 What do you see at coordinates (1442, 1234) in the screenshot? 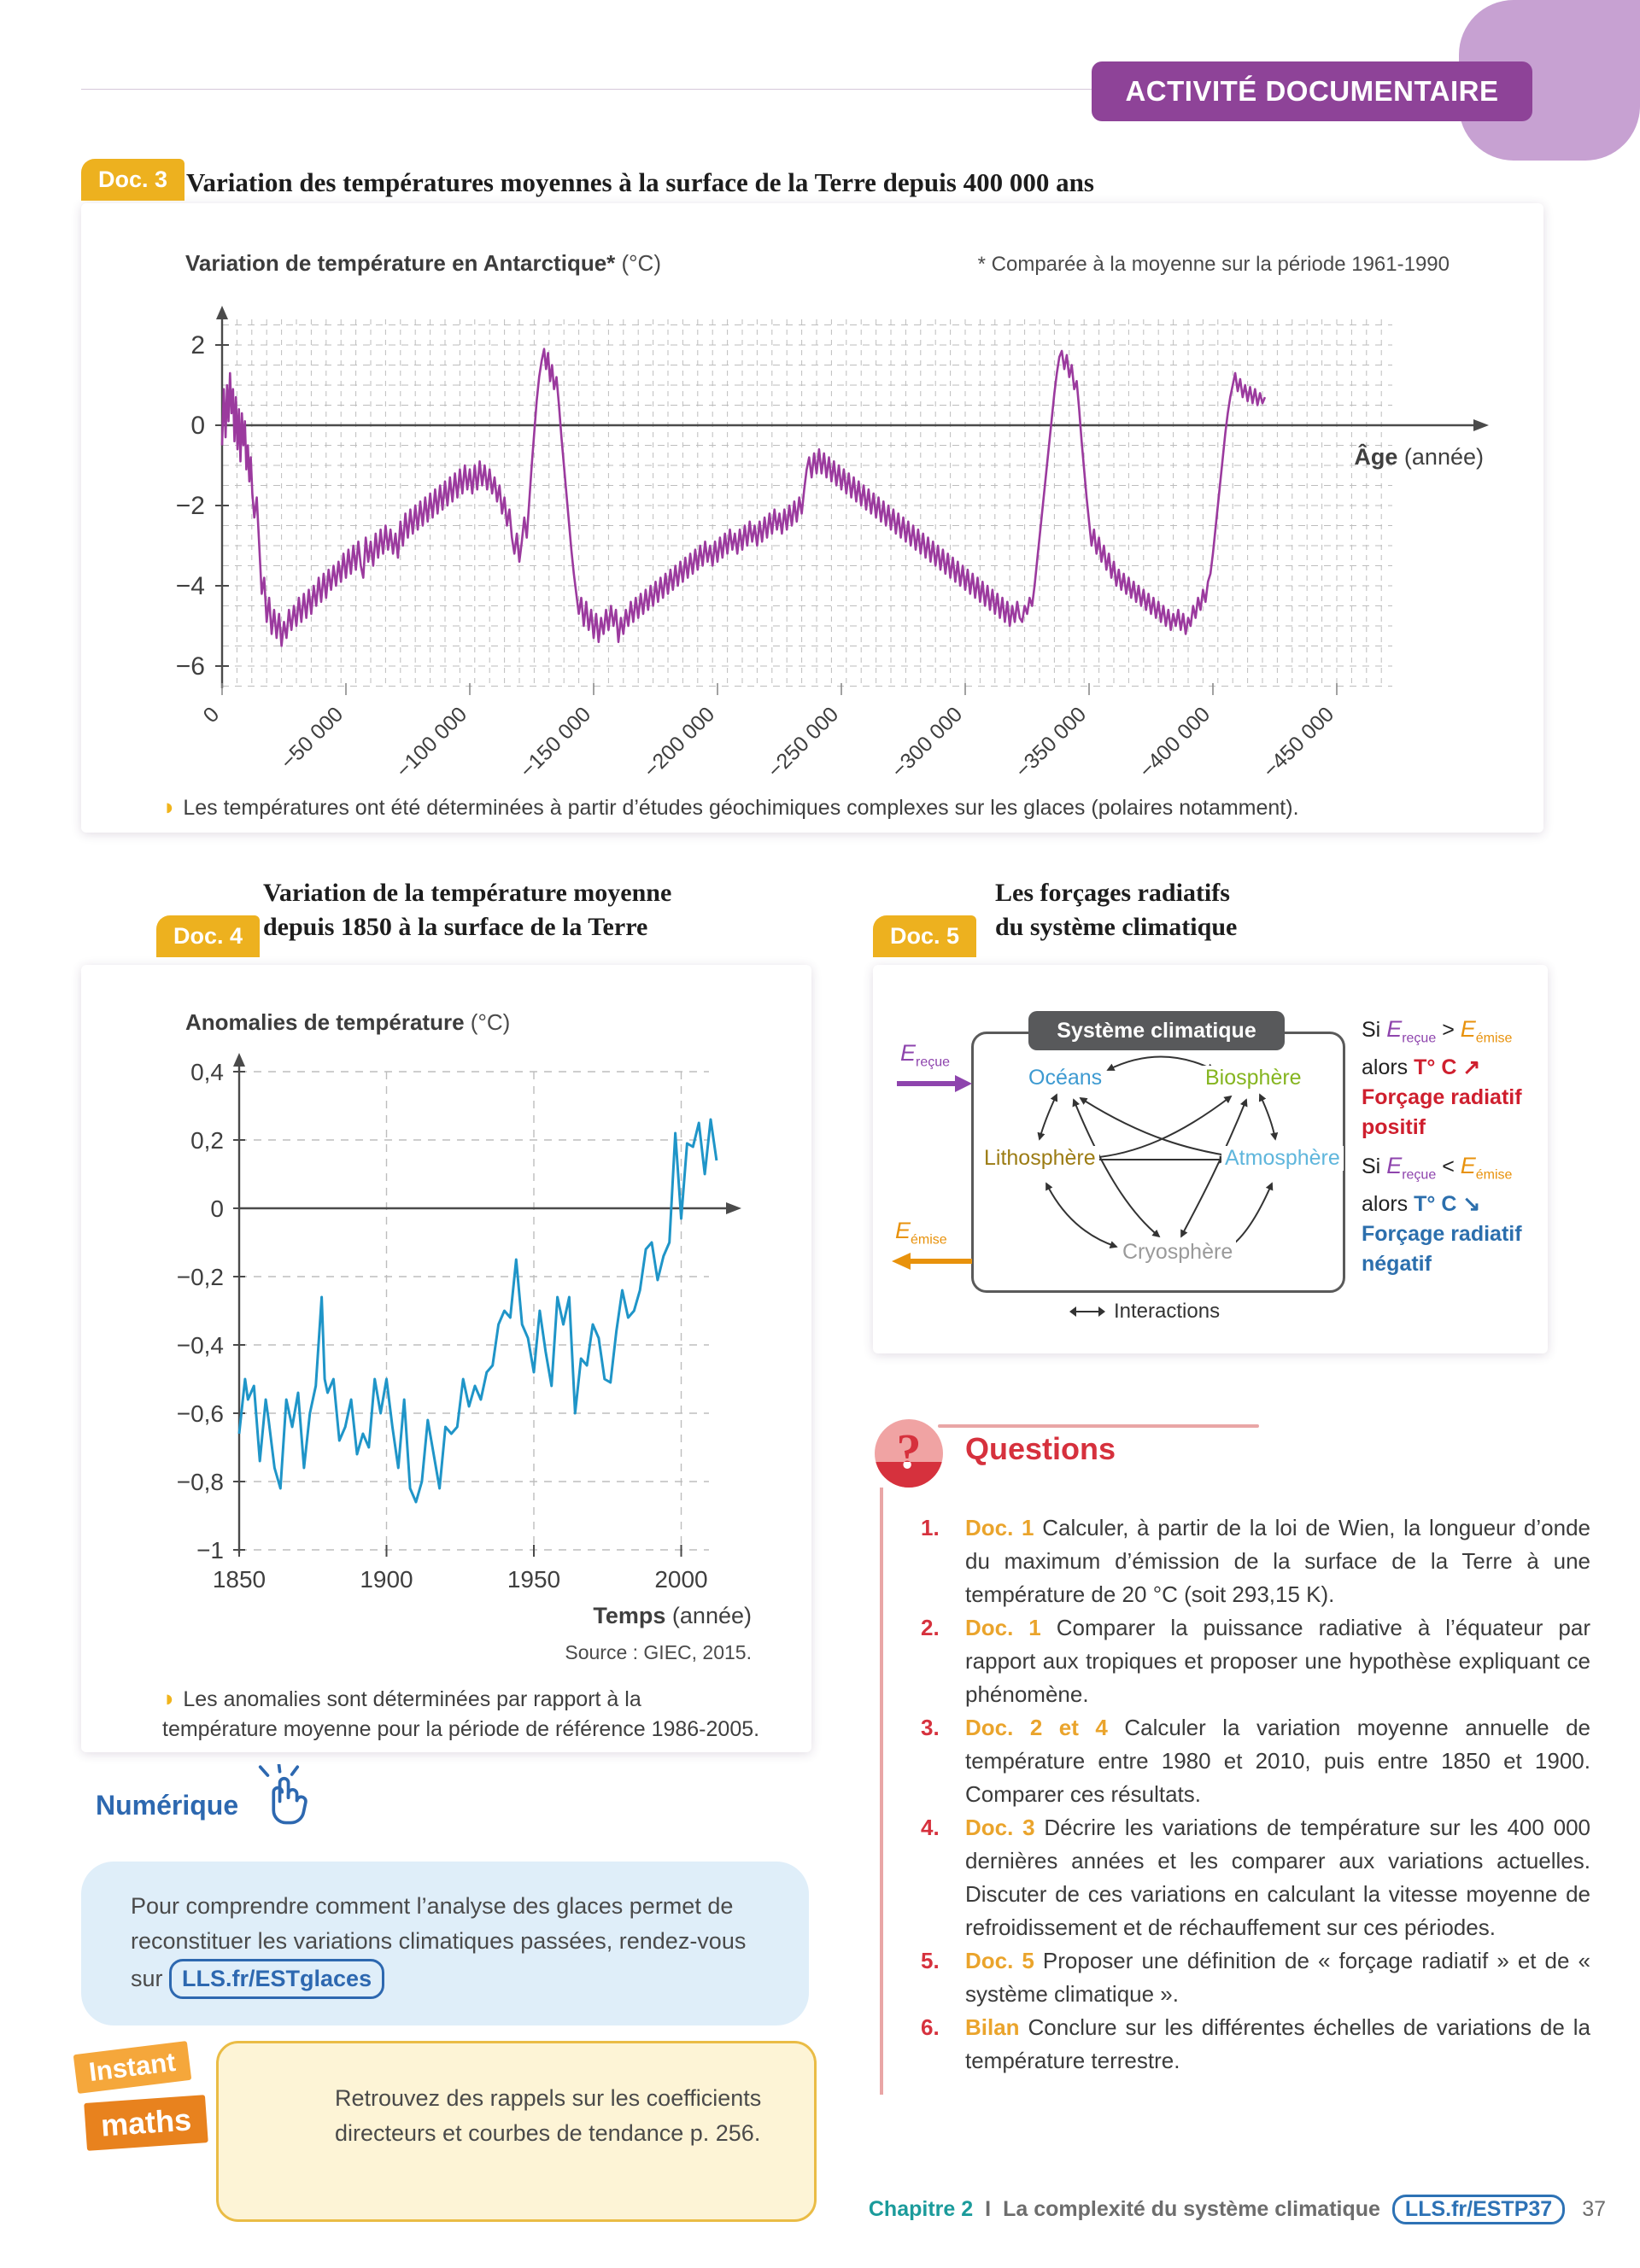
I see `negative-forcing-line1: Forçage radiatif` at bounding box center [1442, 1234].